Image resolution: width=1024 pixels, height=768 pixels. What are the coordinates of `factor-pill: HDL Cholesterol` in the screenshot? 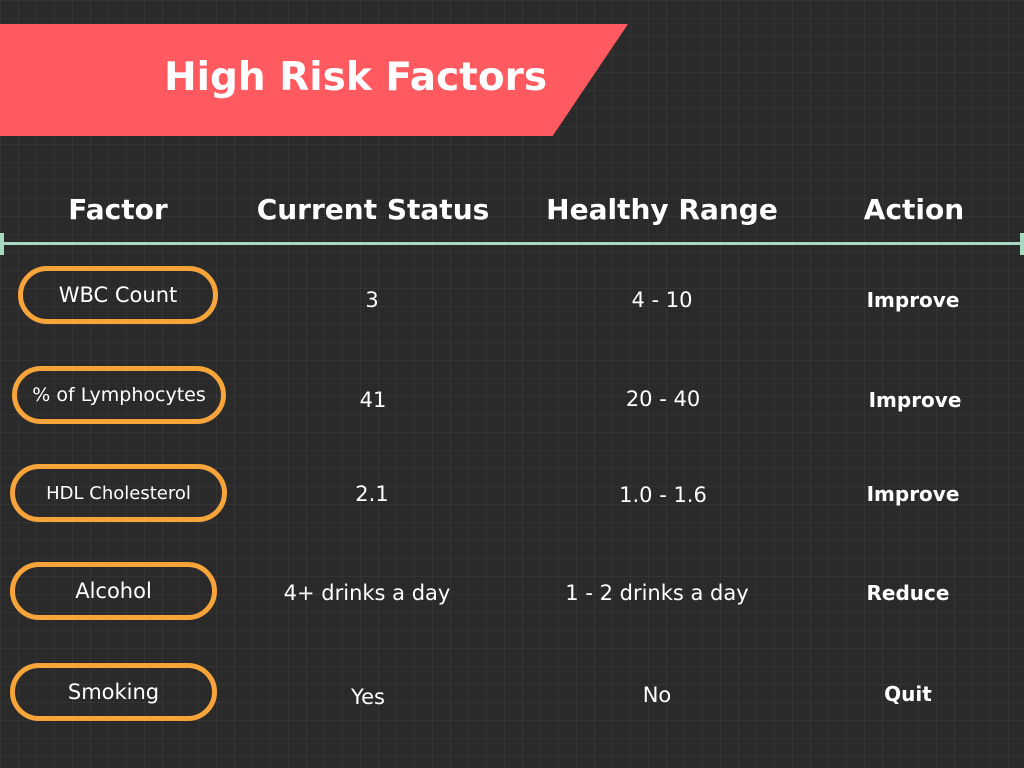 It's located at (118, 493).